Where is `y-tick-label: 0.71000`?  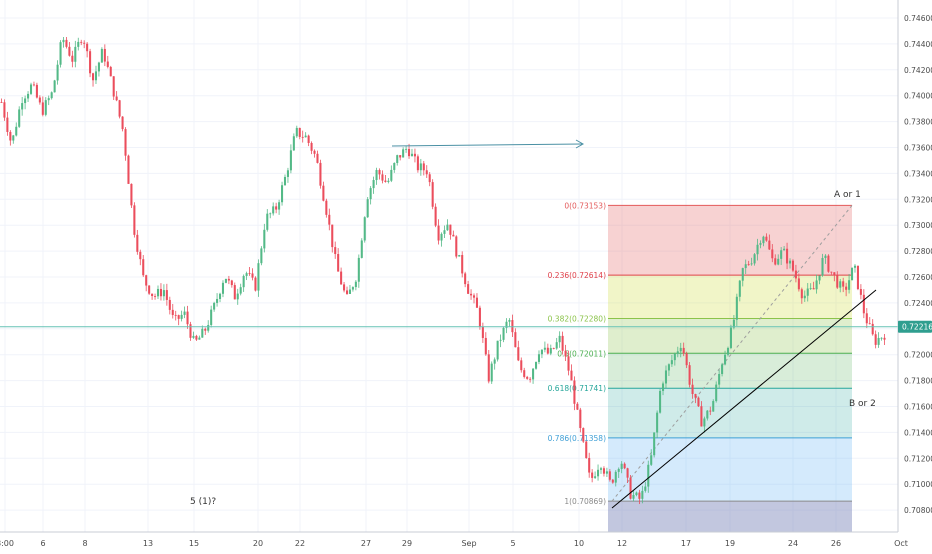 y-tick-label: 0.71000 is located at coordinates (918, 484).